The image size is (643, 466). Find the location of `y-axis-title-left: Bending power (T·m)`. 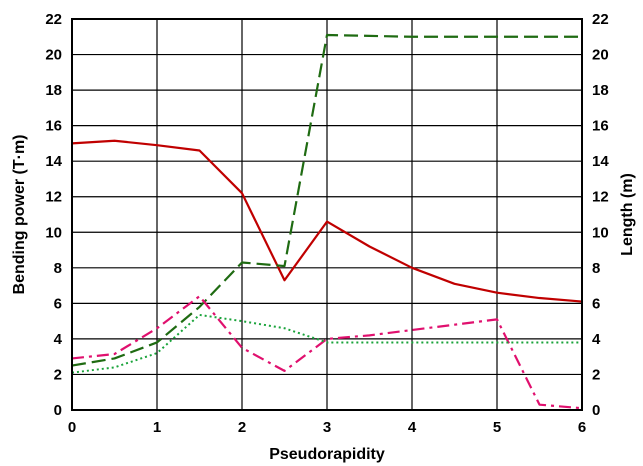

y-axis-title-left: Bending power (T·m) is located at coordinates (19, 215).